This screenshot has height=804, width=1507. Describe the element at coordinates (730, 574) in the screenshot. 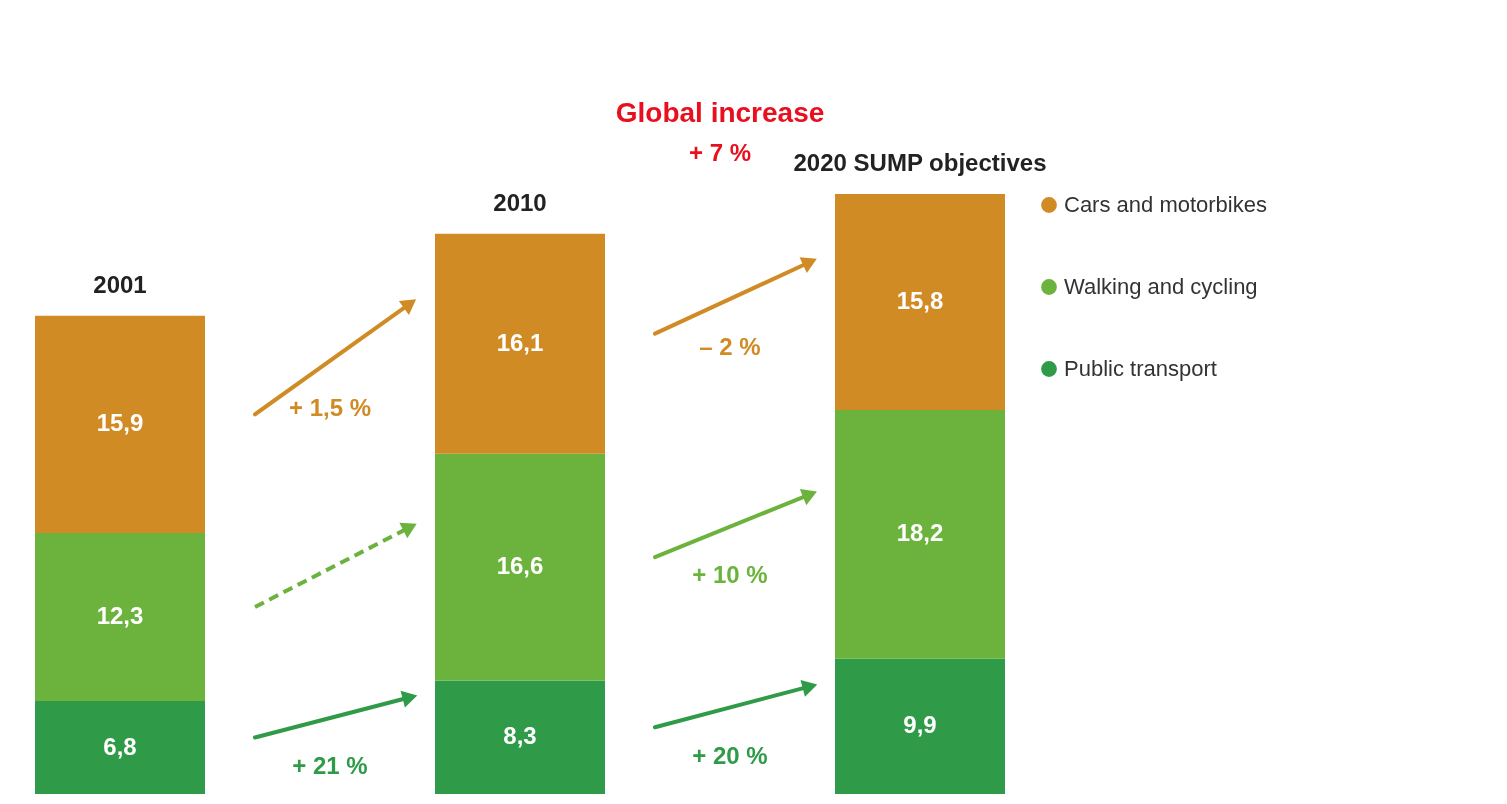

I see `annotation: + 10 %` at that location.